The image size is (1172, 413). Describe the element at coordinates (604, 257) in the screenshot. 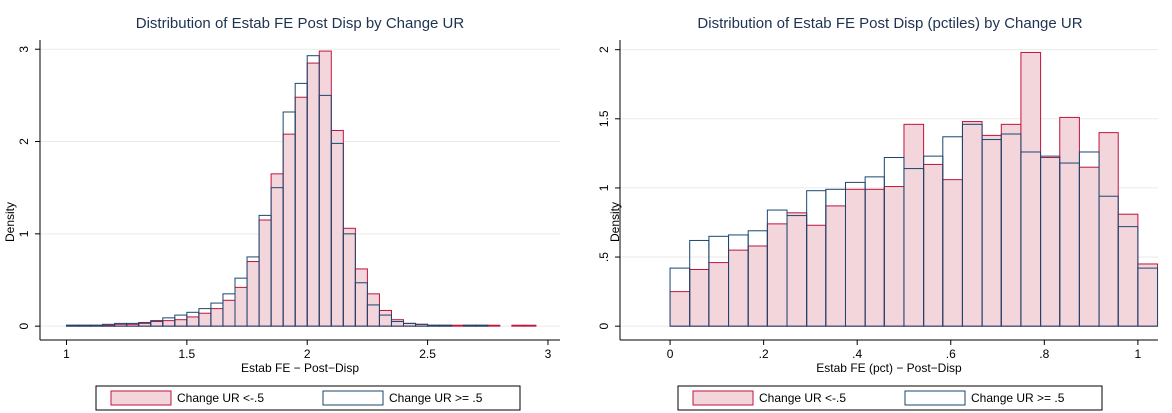

I see `y-tick-label: .5` at that location.